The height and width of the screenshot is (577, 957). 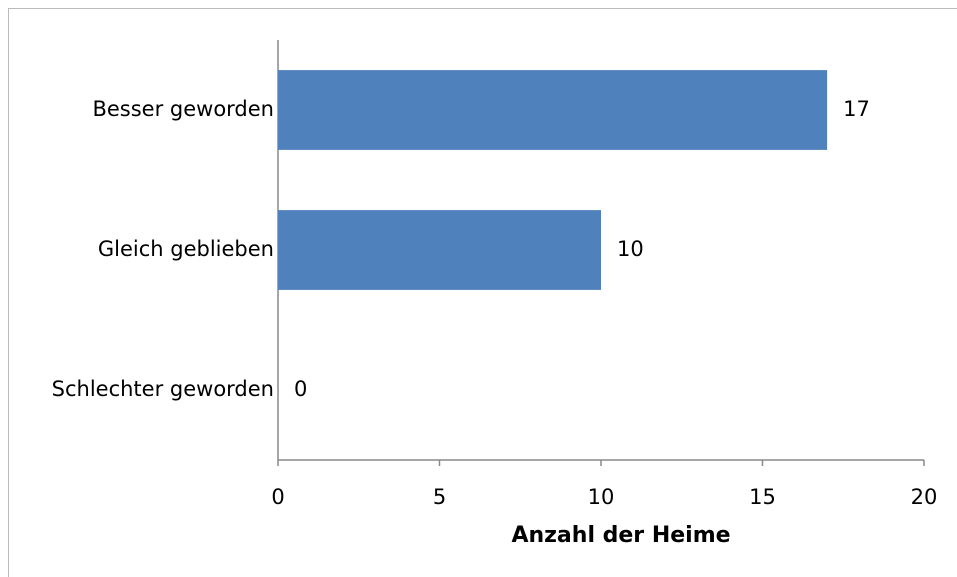 What do you see at coordinates (856, 109) in the screenshot?
I see `data-label: 17` at bounding box center [856, 109].